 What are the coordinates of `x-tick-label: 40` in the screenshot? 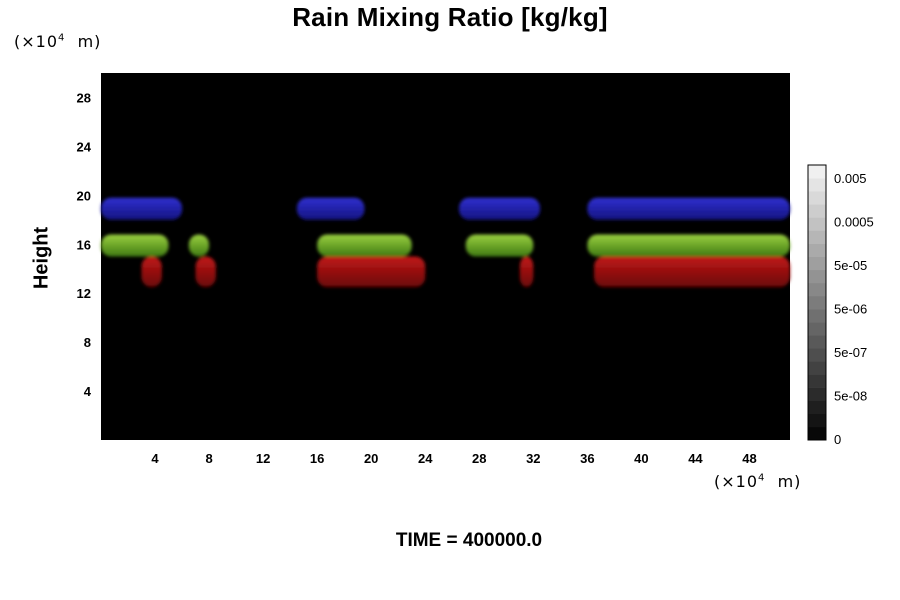 It's located at (641, 458).